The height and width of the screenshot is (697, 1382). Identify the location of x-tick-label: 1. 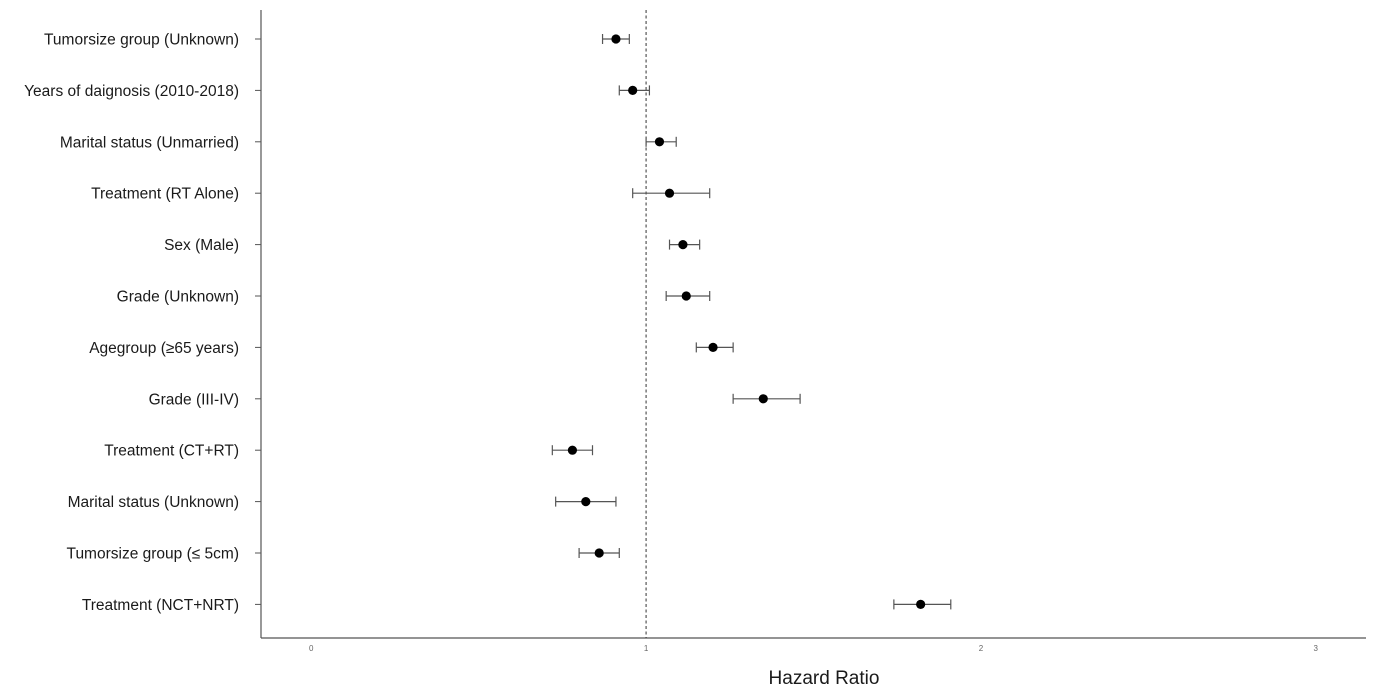
(646, 648).